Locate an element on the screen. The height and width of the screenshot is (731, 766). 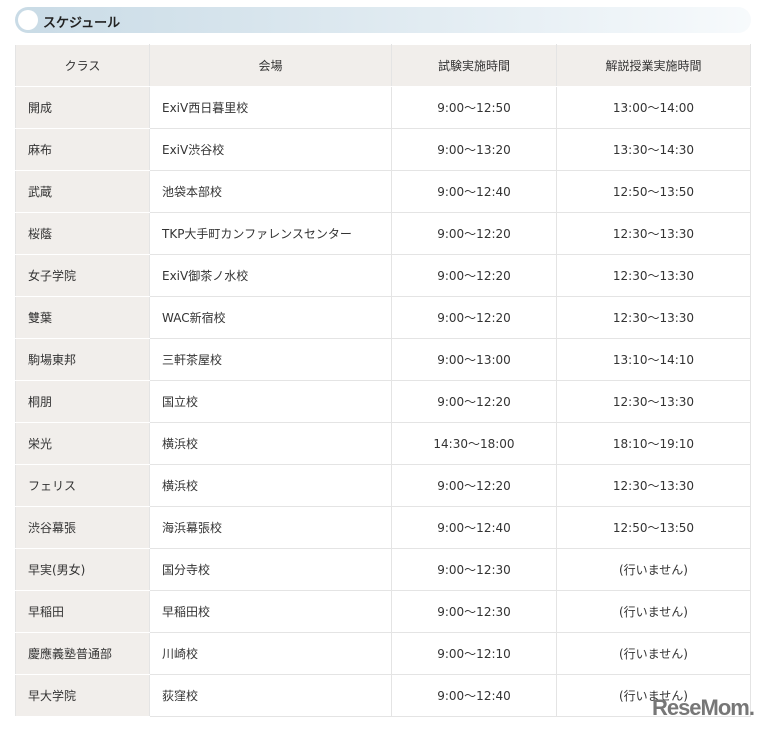
venue-cell: ExiV渋谷校 is located at coordinates (270, 149).